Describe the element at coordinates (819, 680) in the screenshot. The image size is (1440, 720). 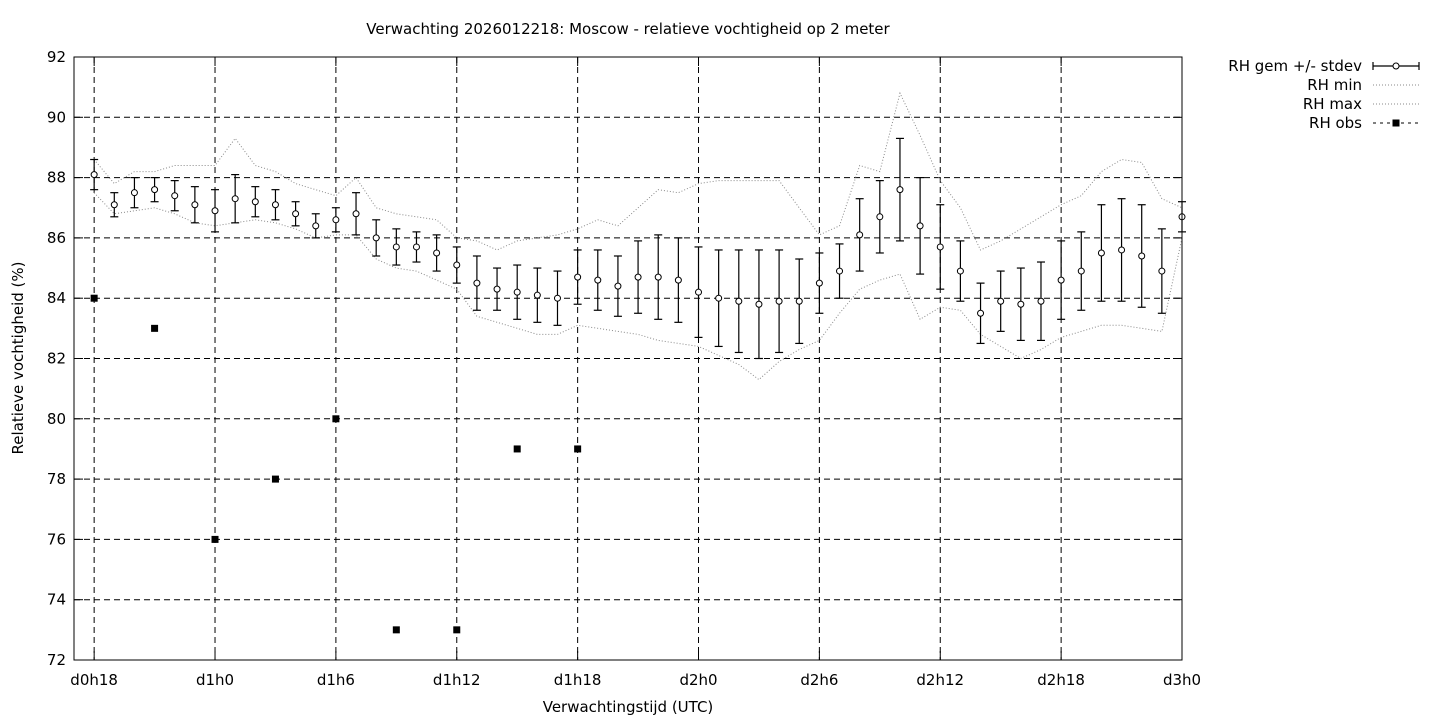
I see `x-tick-label: d2h6` at that location.